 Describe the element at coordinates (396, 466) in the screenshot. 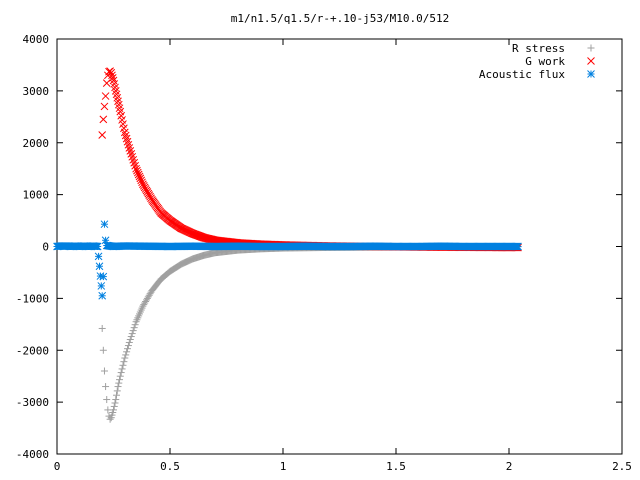

I see `x-tick-label: 1.5` at that location.